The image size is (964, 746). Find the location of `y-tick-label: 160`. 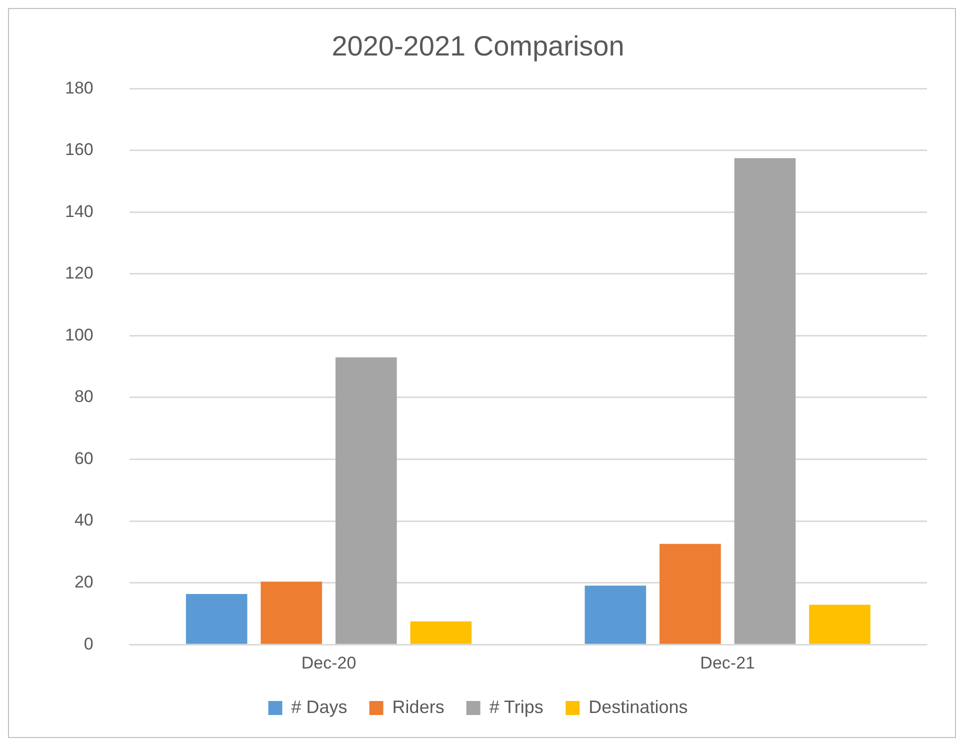

y-tick-label: 160 is located at coordinates (79, 150).